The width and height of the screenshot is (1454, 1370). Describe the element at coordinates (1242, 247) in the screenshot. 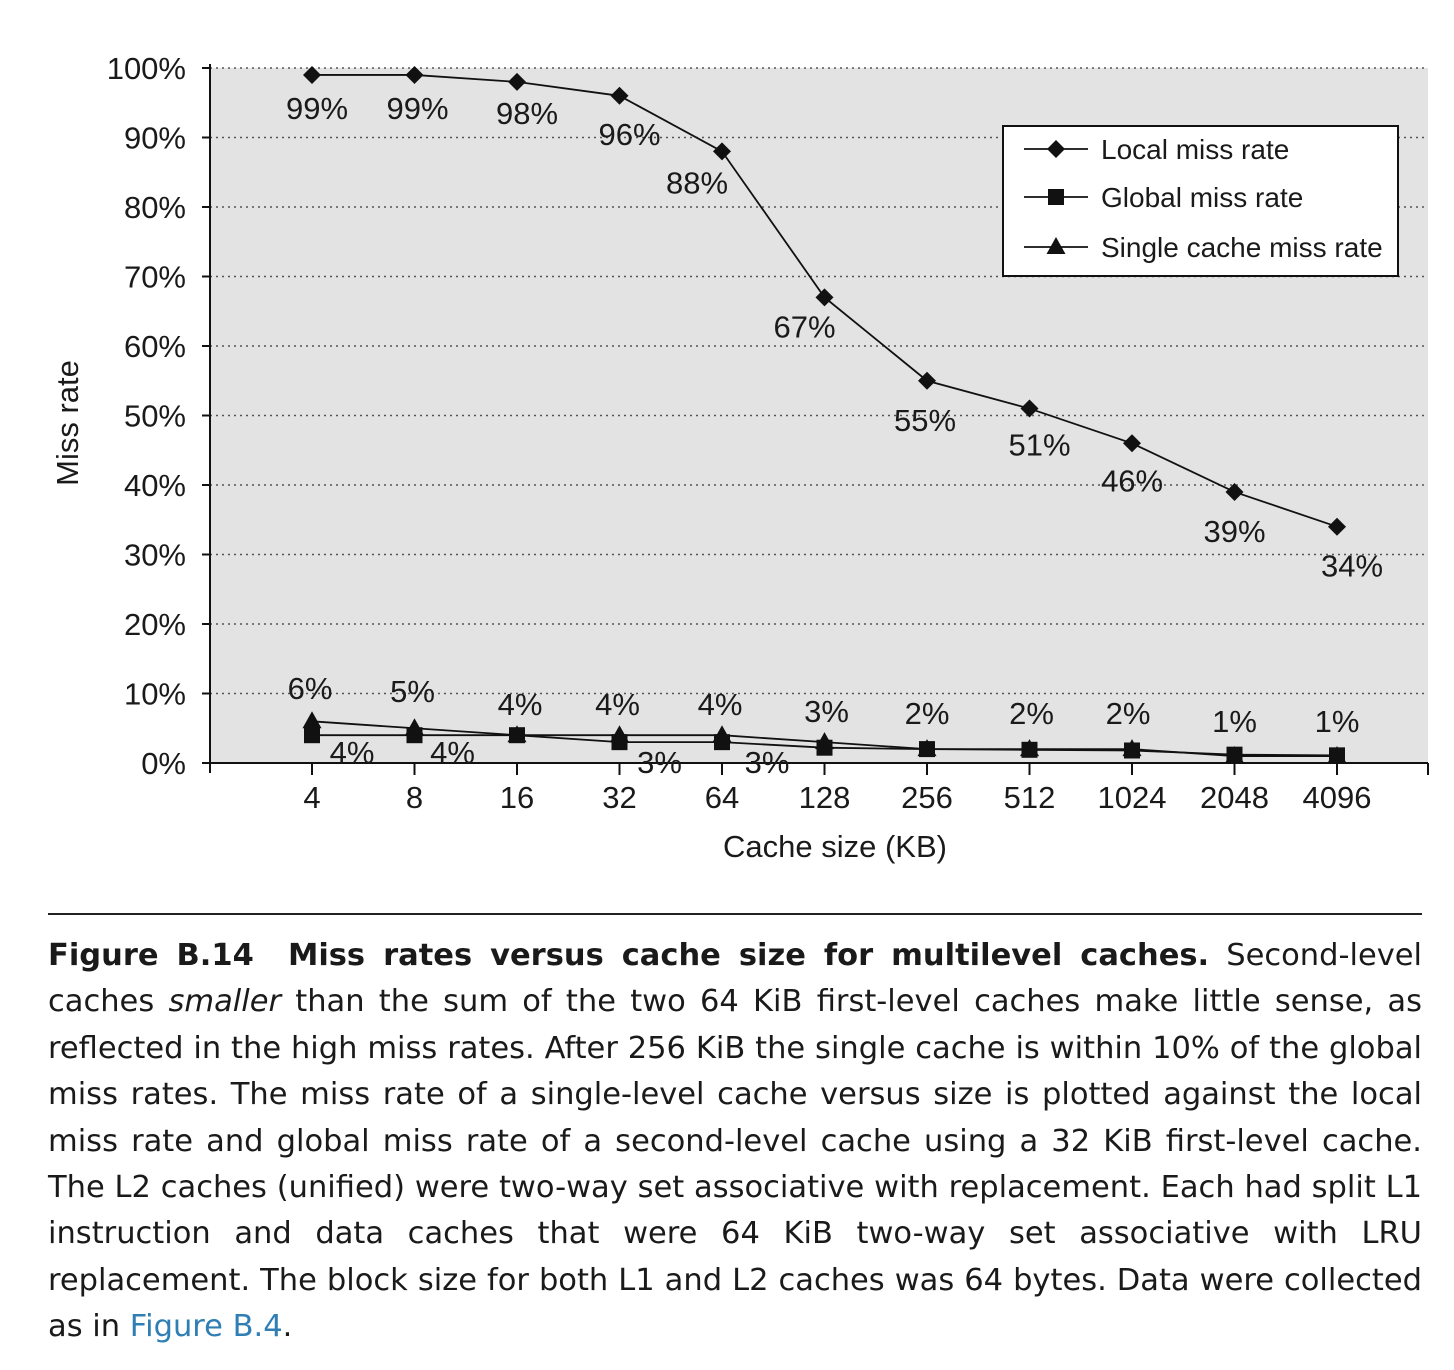

I see `legend-label: Single cache miss rate` at that location.